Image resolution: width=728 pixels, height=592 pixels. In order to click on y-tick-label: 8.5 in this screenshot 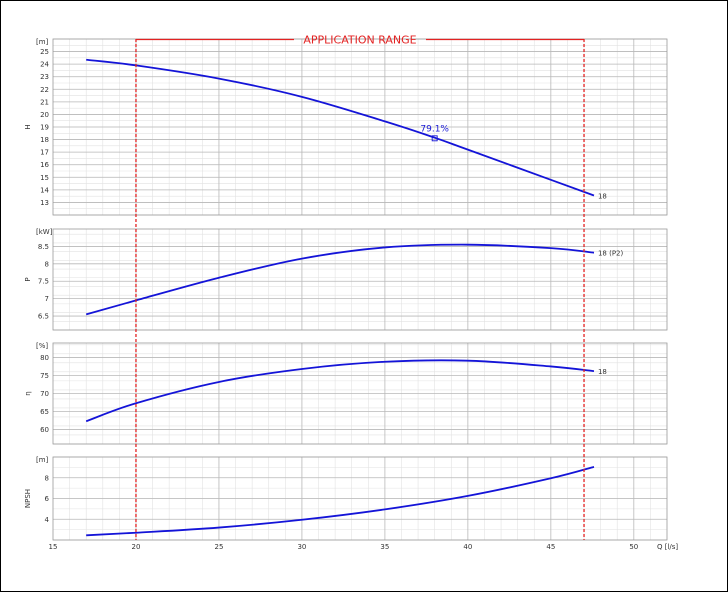, I will do `click(43, 247)`.